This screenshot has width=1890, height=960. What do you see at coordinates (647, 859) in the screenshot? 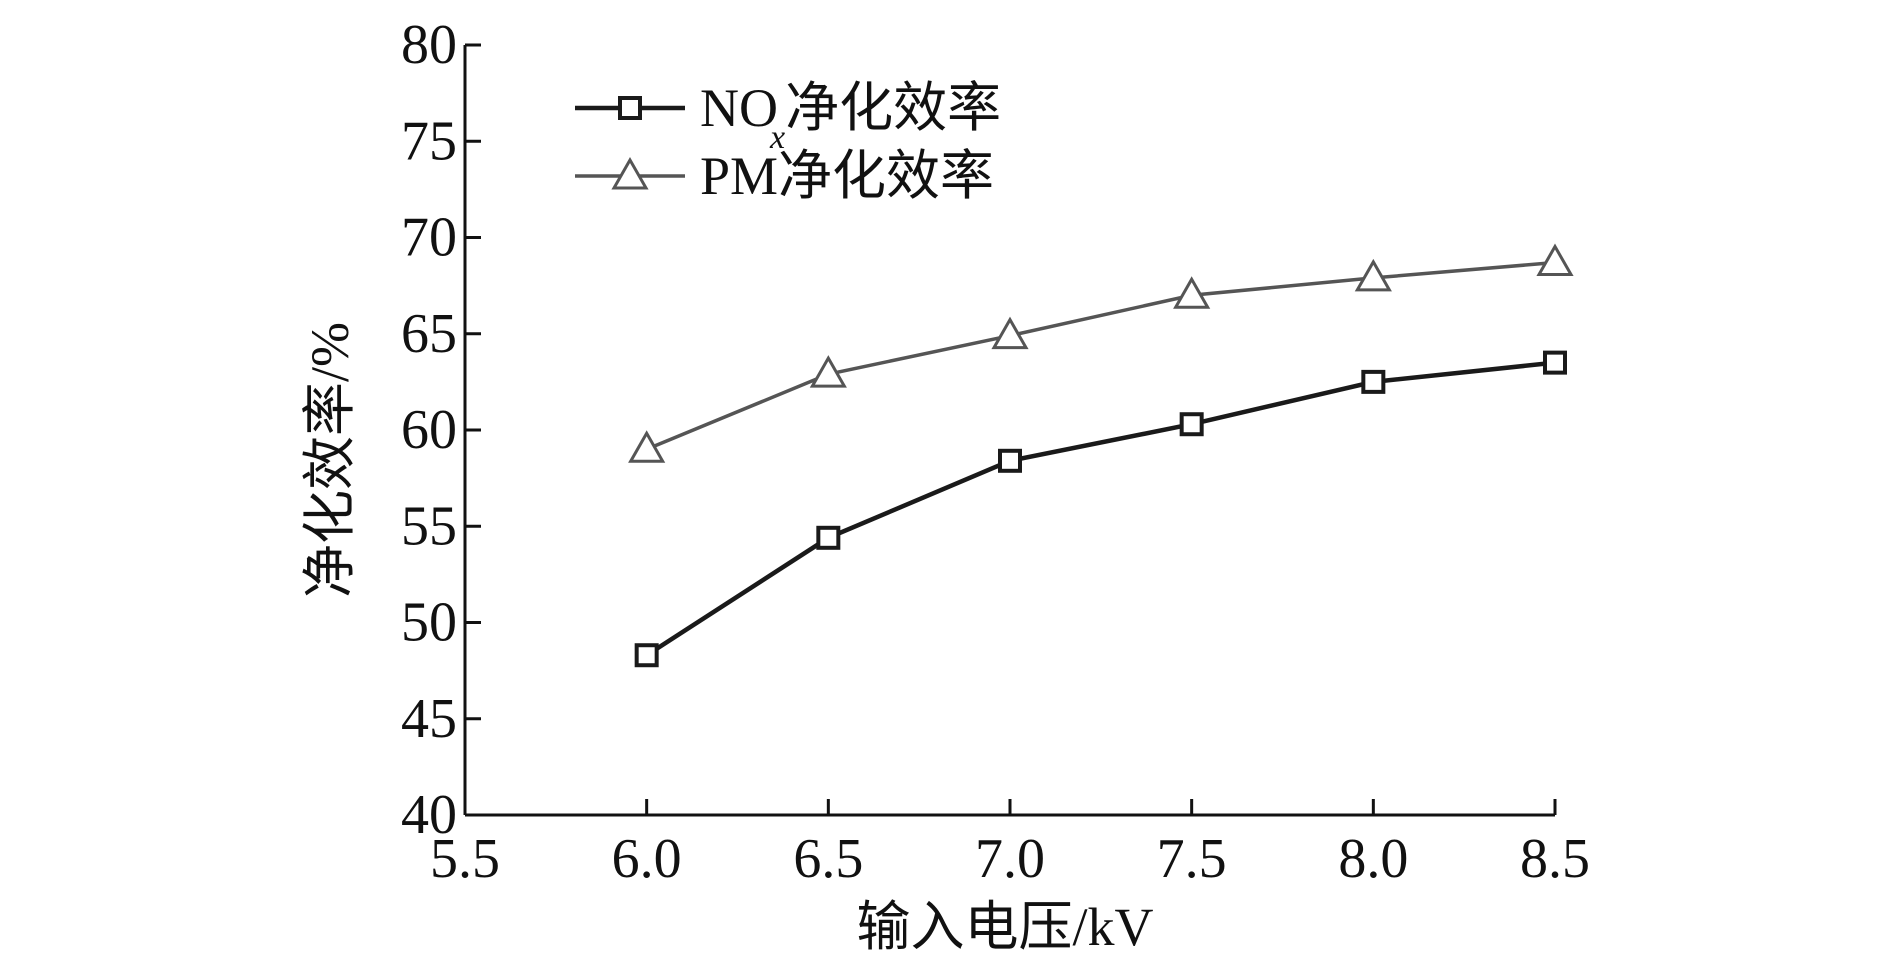
I see `x-tick-label: 6.0` at bounding box center [647, 859].